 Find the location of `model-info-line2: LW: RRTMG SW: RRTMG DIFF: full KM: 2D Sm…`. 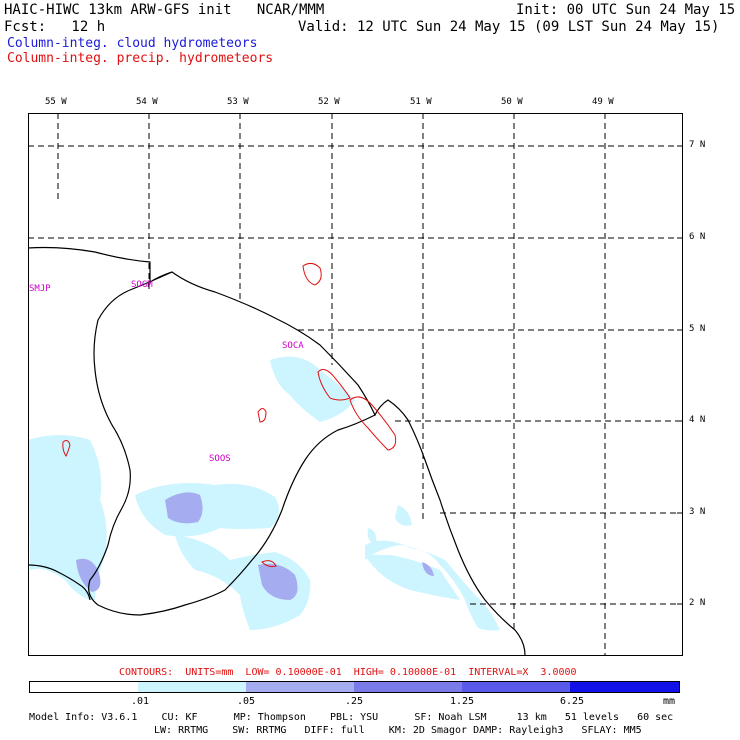

model-info-line2: LW: RRTMG SW: RRTMG DIFF: full KM: 2D Sm… is located at coordinates (398, 730).